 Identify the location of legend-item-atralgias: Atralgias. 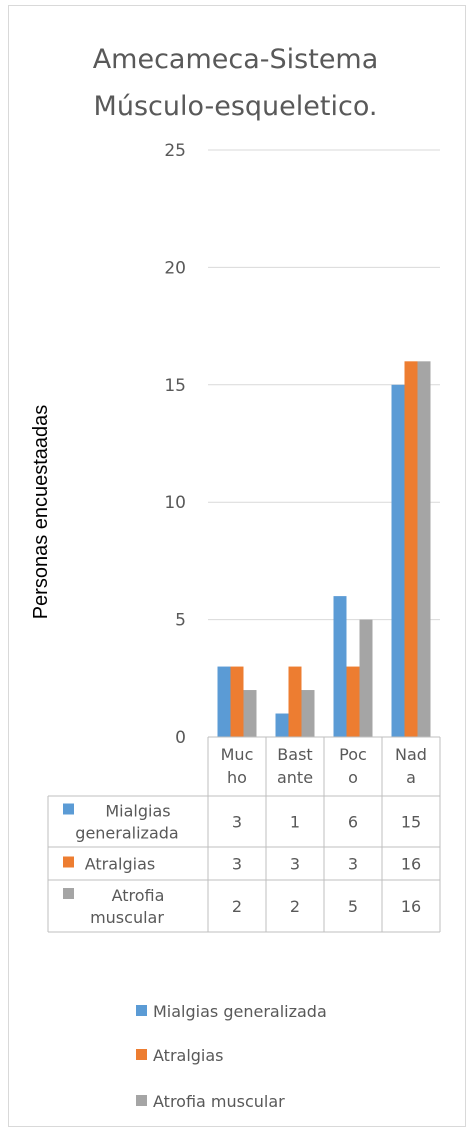
(180, 1055).